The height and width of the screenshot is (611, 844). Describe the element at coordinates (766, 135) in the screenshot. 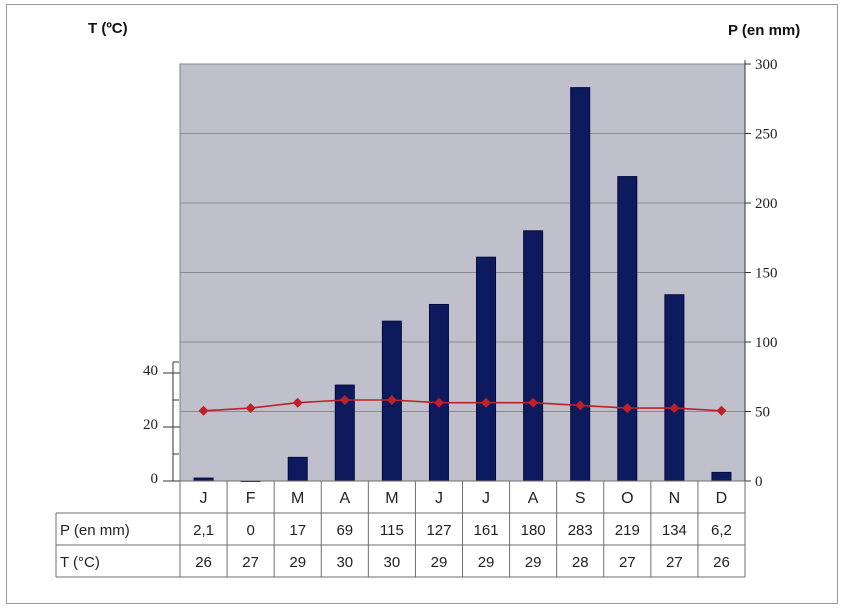

I see `right-tick-label: 250` at that location.